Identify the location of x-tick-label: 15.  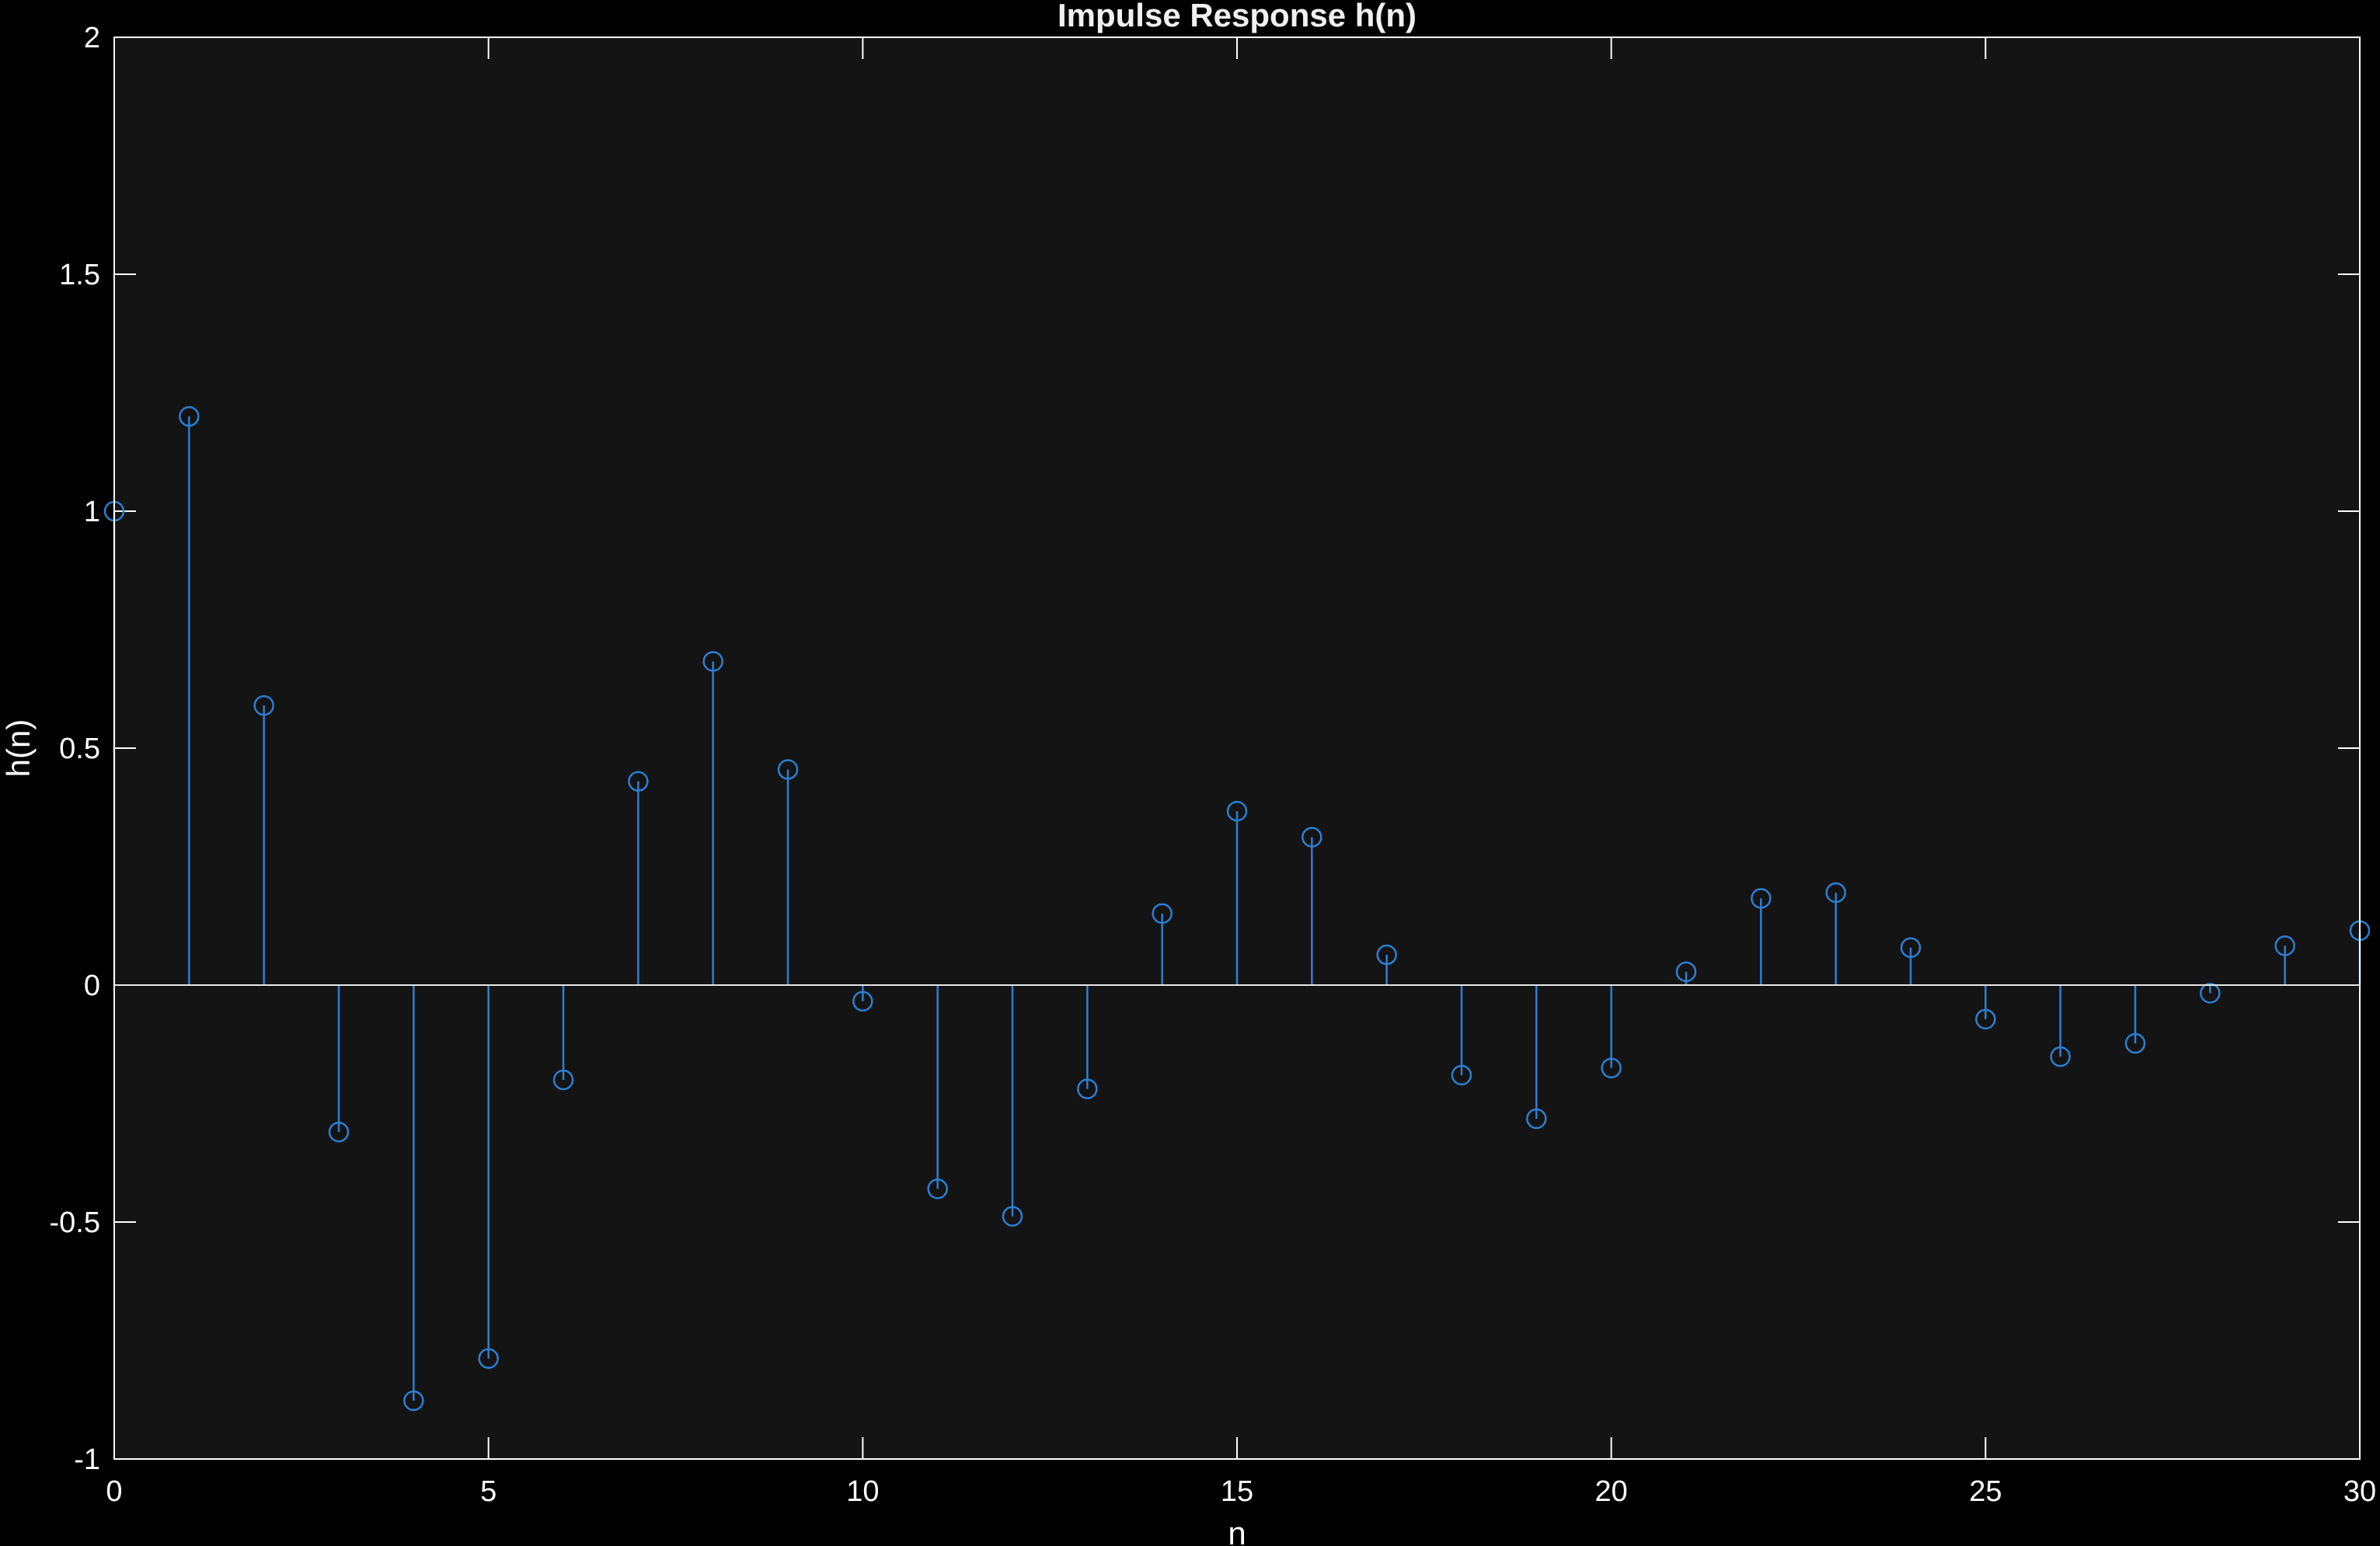
(1237, 1491).